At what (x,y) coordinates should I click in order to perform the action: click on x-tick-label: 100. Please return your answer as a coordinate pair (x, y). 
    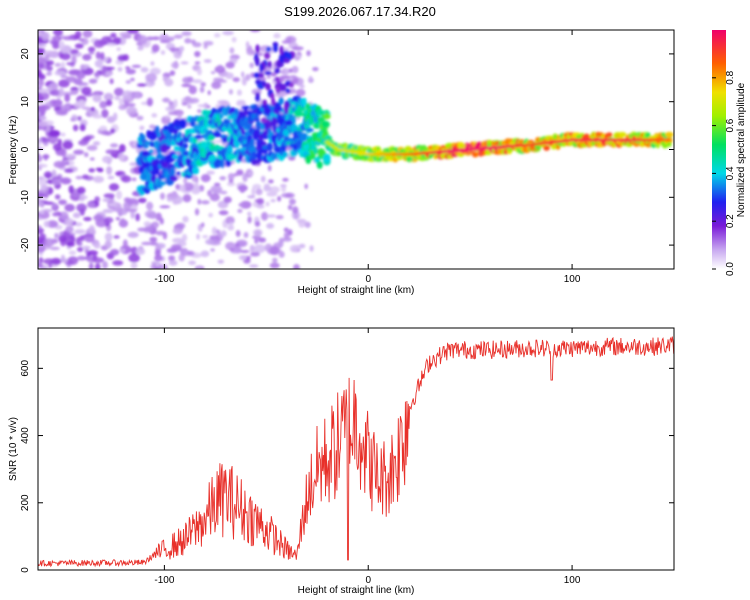
    Looking at the image, I should click on (572, 580).